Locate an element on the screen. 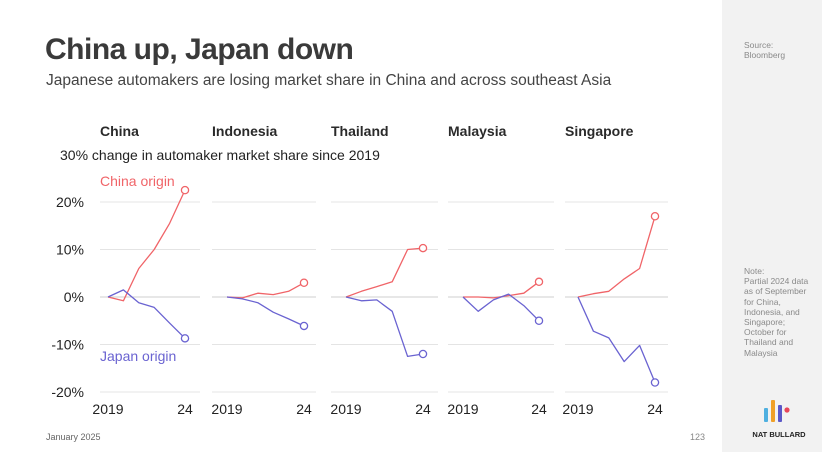  panel-title: Indonesia is located at coordinates (245, 131).